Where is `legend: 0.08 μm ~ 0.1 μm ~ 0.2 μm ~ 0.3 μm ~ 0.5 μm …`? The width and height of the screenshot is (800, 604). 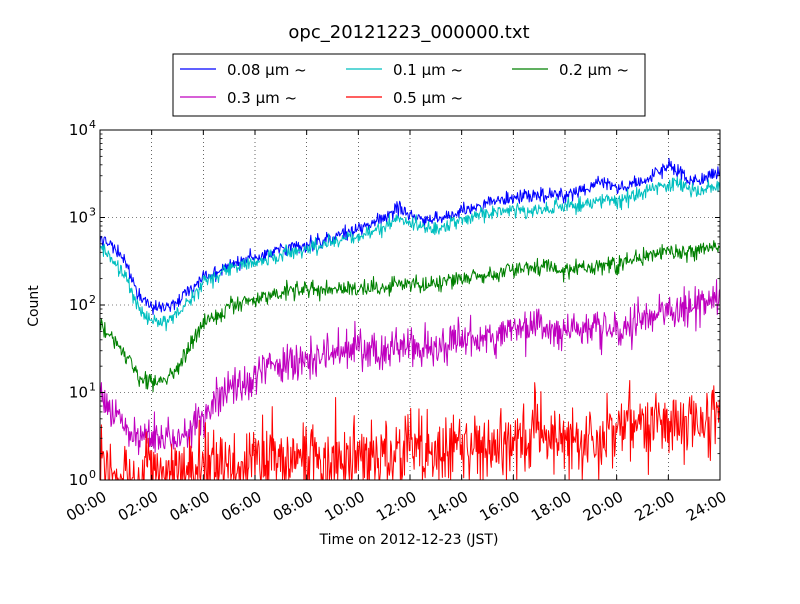 legend: 0.08 μm ~ 0.1 μm ~ 0.2 μm ~ 0.3 μm ~ 0.5 μm … is located at coordinates (409, 85).